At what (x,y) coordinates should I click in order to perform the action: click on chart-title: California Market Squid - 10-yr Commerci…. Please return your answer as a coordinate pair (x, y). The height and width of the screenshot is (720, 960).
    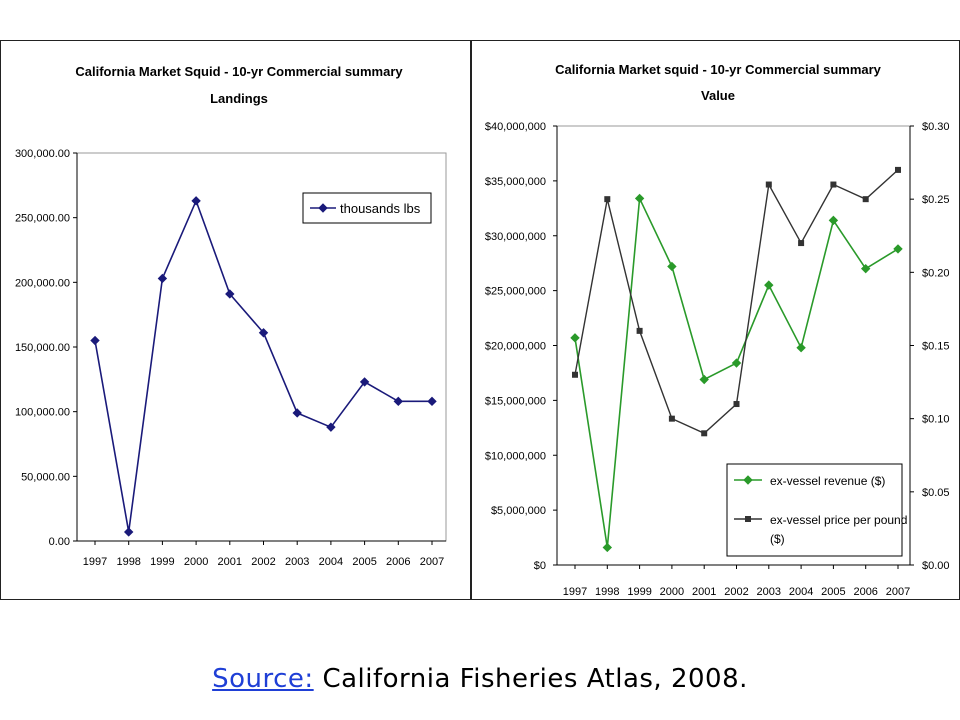
    Looking at the image, I should click on (239, 71).